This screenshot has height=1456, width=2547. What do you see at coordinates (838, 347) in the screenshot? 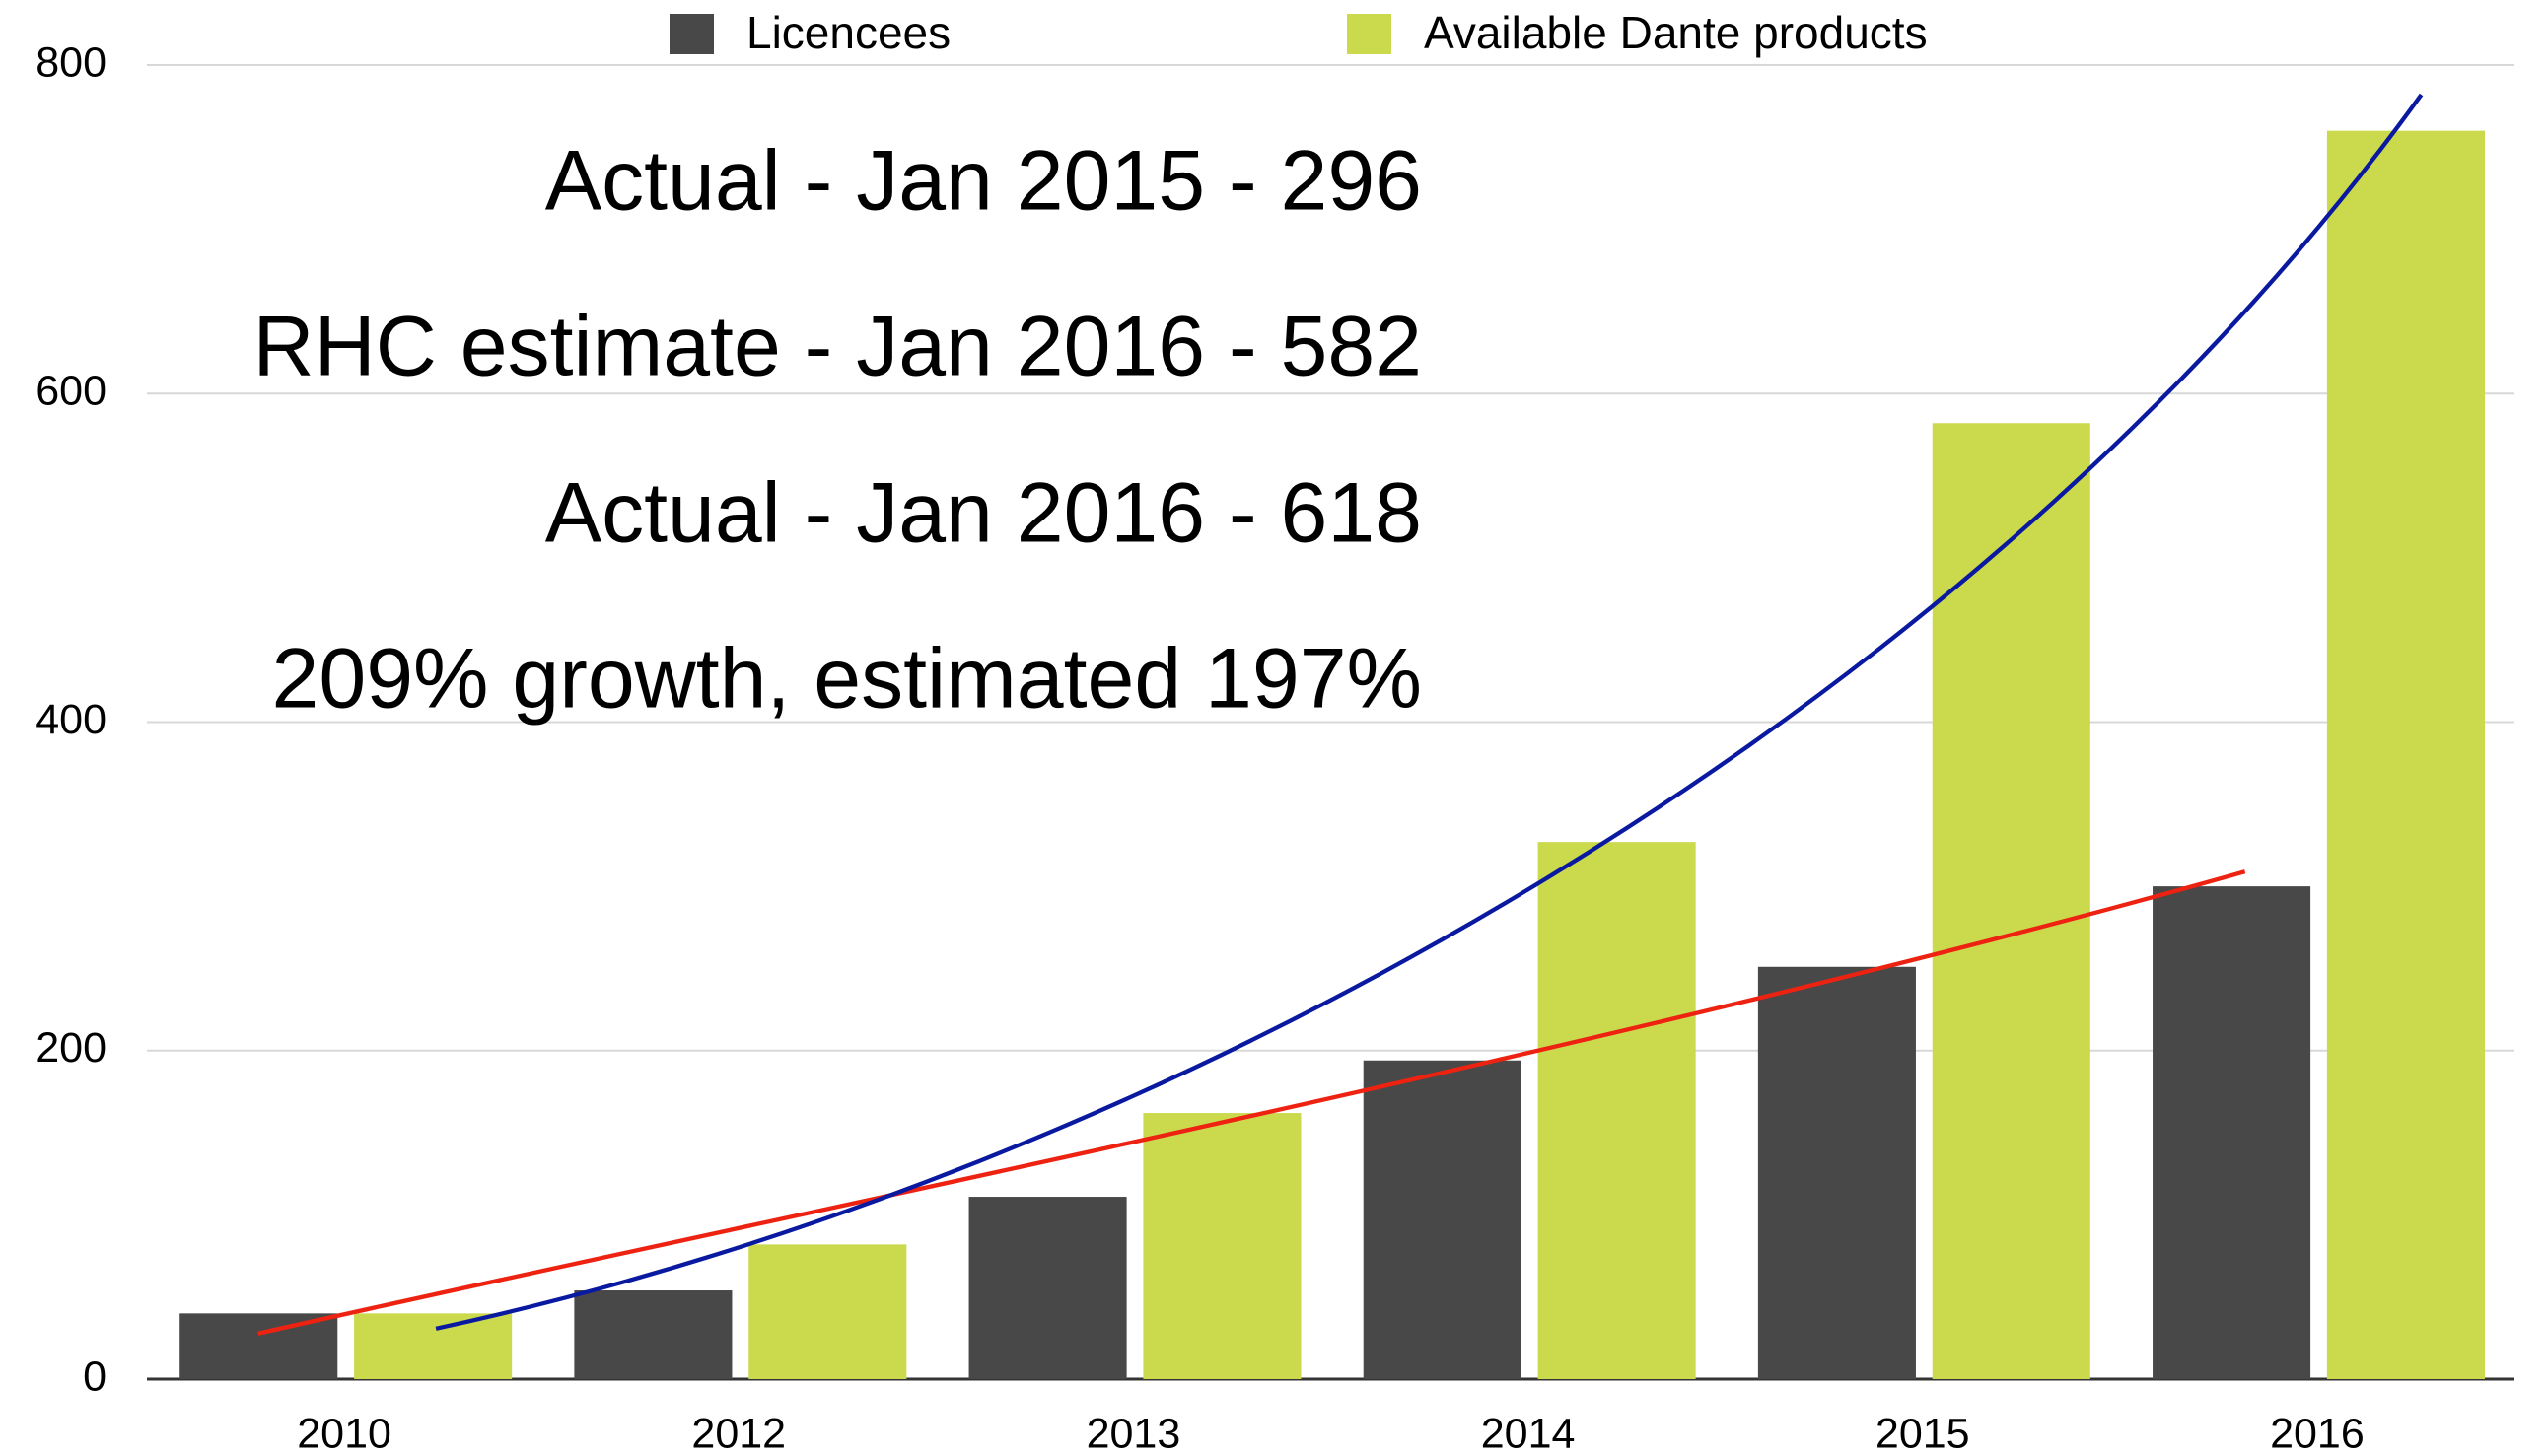
I see `annotation: RHC estimate - Jan 2016 - 582` at bounding box center [838, 347].